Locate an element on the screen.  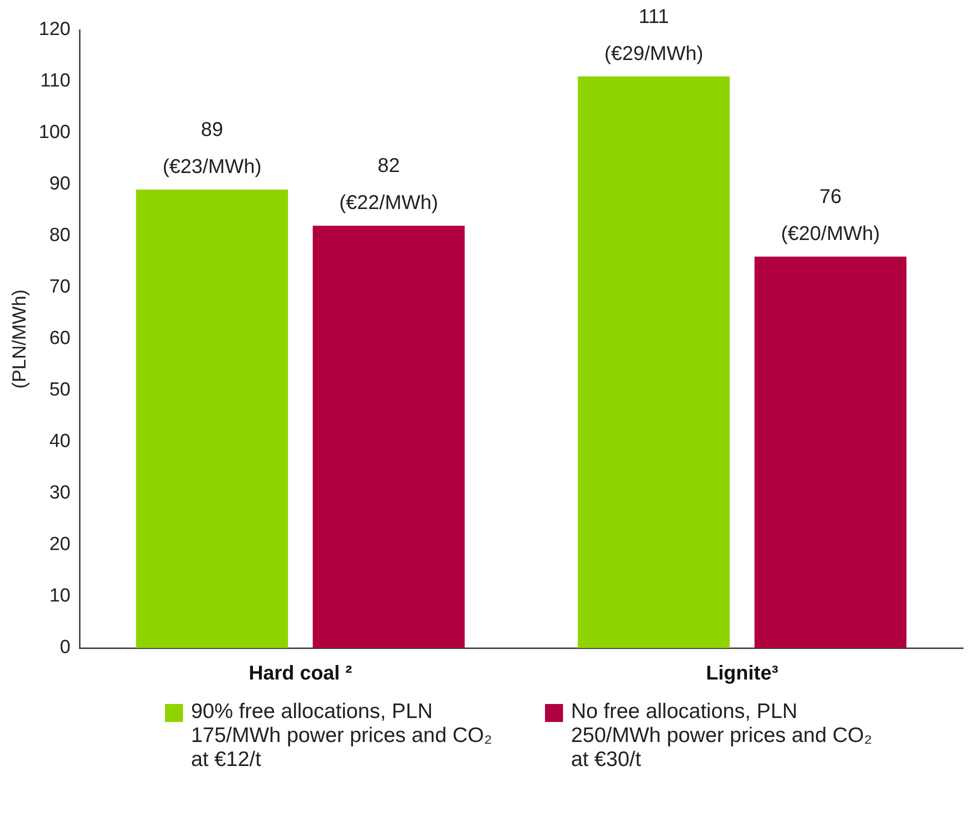
y-axis-title: (PLN/MWh) is located at coordinates (20, 339).